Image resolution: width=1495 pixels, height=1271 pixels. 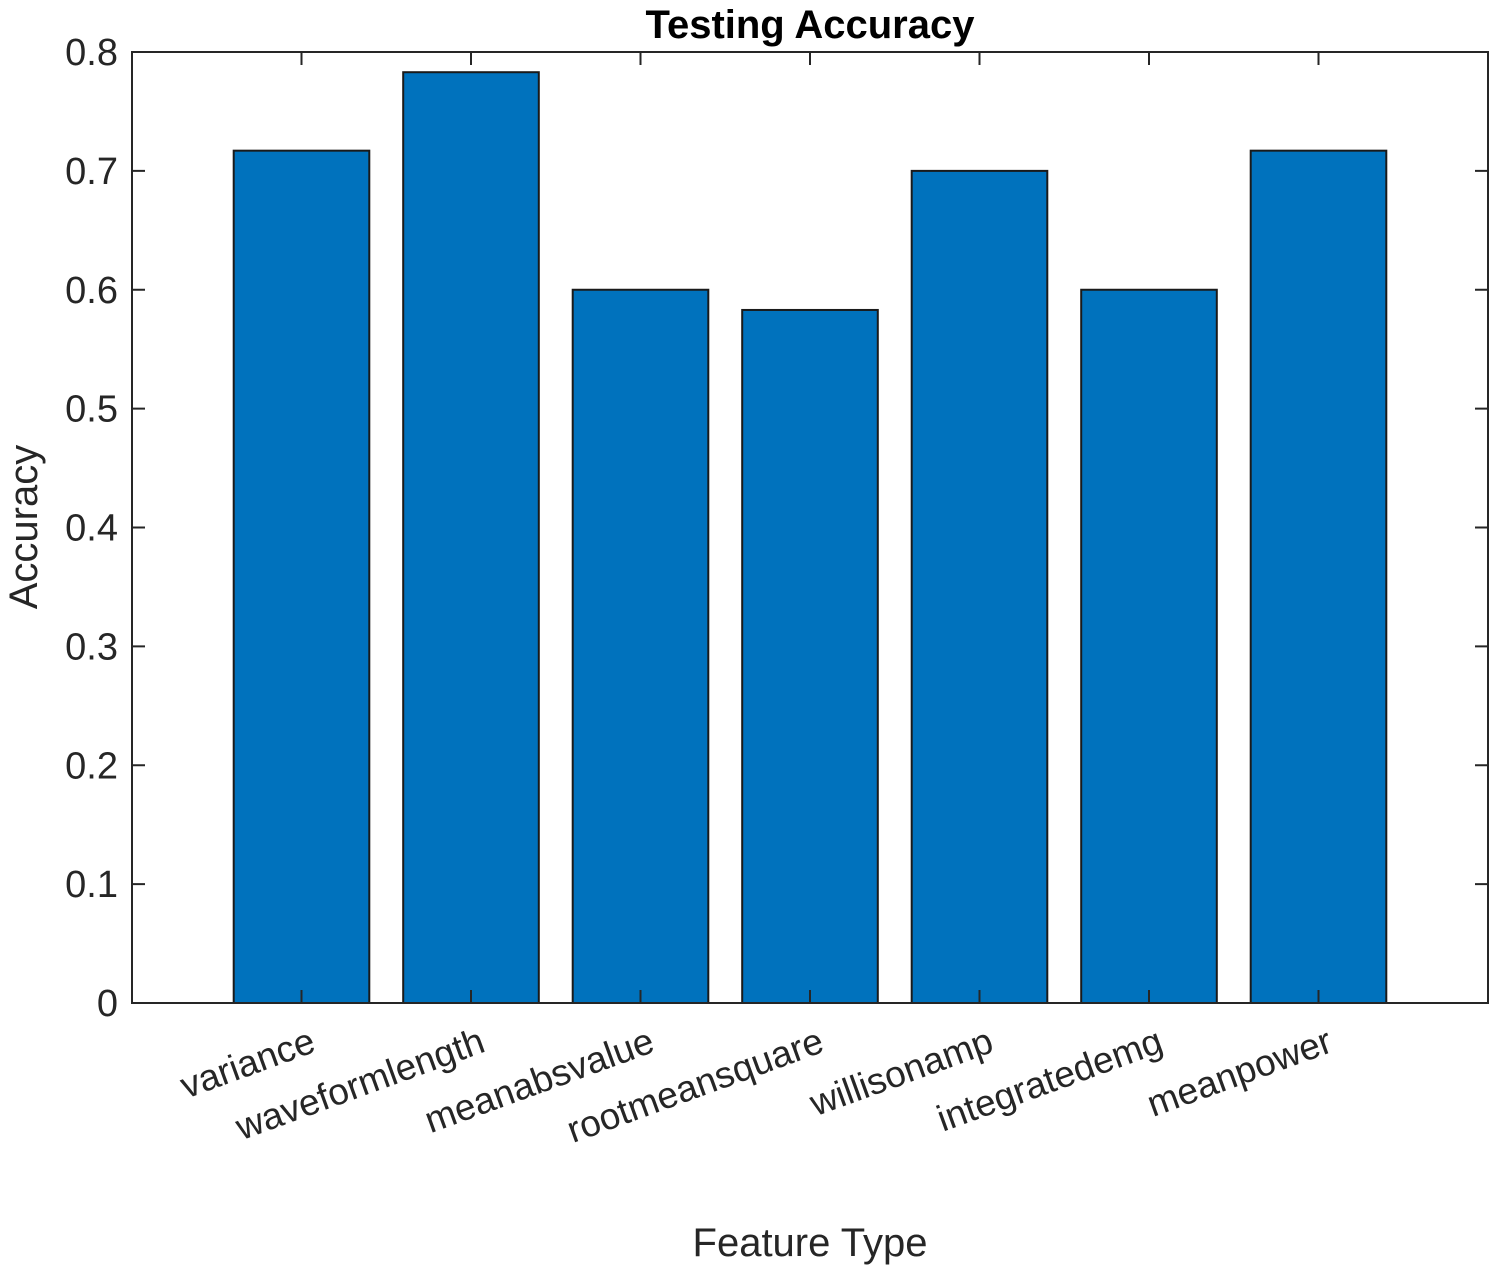 What do you see at coordinates (91, 172) in the screenshot?
I see `y-tick-label: 0.7` at bounding box center [91, 172].